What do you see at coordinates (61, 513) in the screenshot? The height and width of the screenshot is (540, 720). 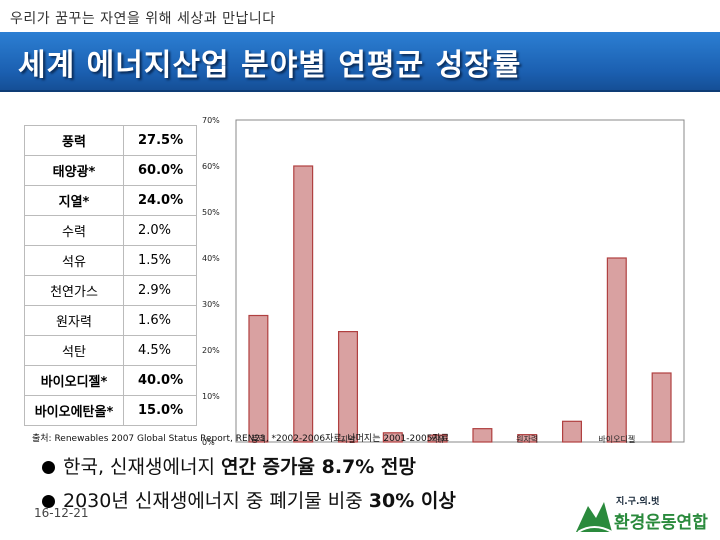 I see `slide-date: 16-12-21` at bounding box center [61, 513].